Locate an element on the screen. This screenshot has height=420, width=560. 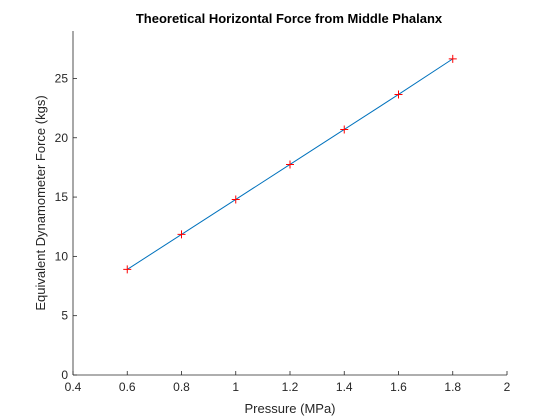
x-axis-label: Pressure (MPa) is located at coordinates (289, 408).